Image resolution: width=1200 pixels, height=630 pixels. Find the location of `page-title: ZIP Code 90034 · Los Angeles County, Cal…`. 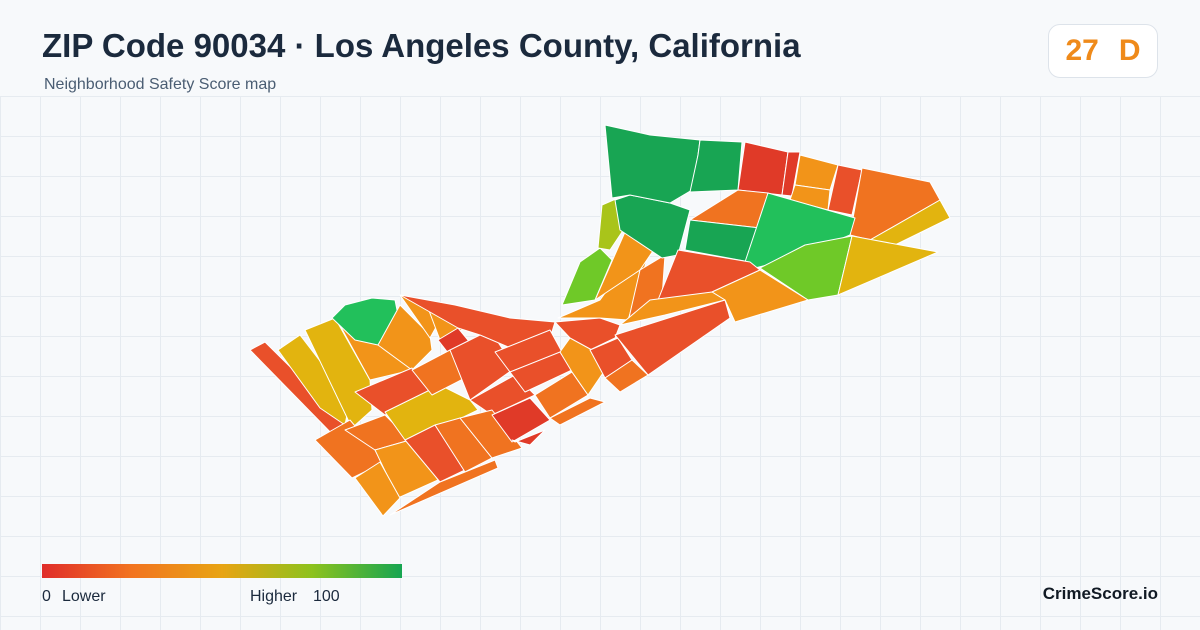

page-title: ZIP Code 90034 · Los Angeles County, Cal… is located at coordinates (421, 45).